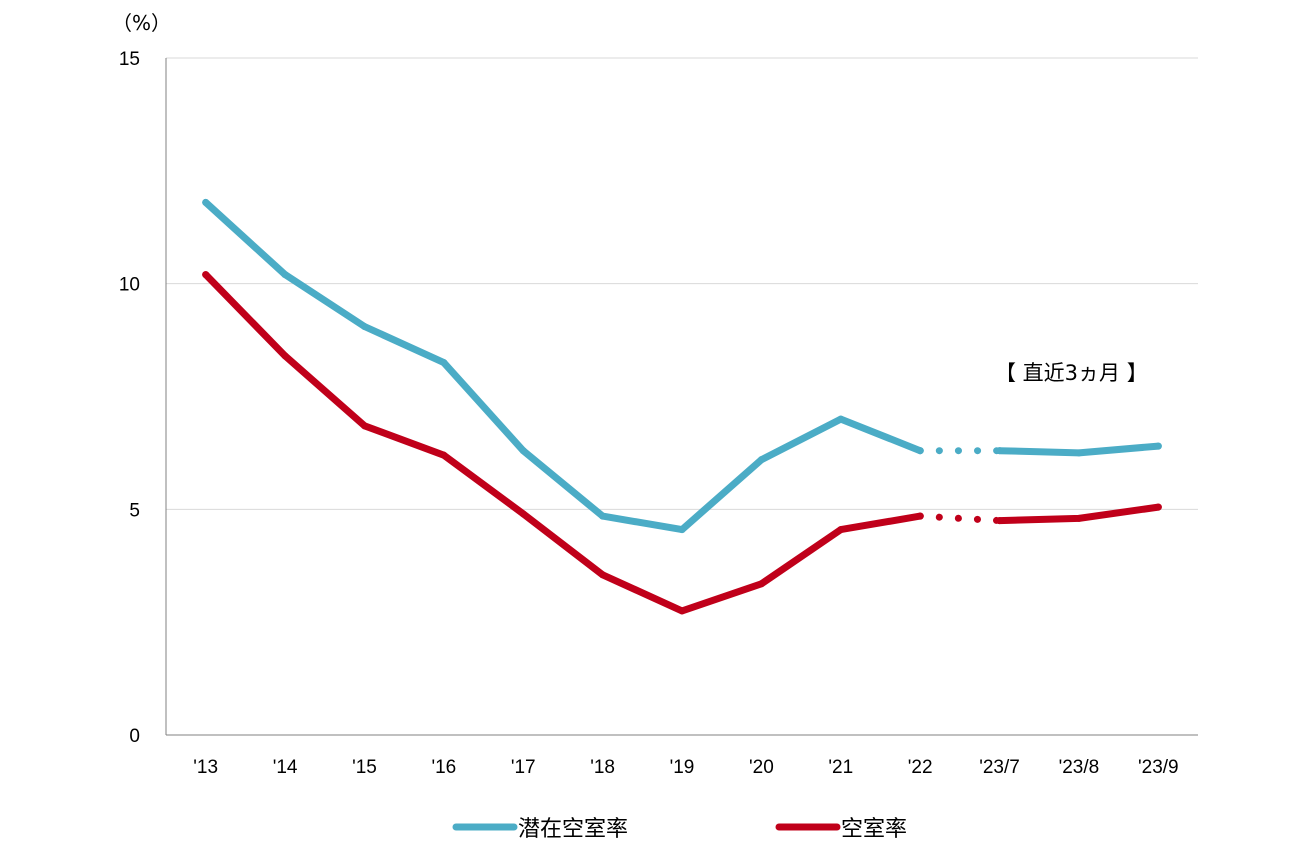 This screenshot has width=1298, height=867. I want to click on recent-months-annotation: 【 直近3ヵ月 】, so click(1071, 373).